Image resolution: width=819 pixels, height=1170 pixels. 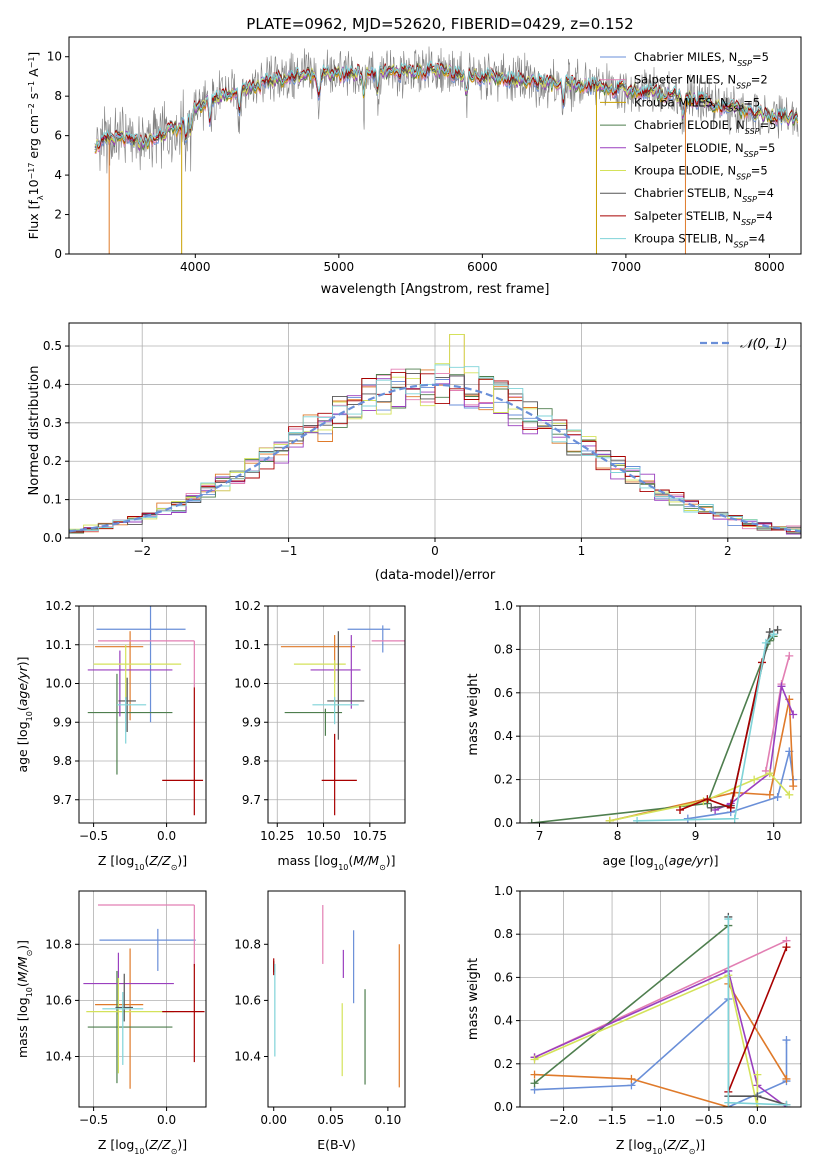 I want to click on y-tick-label: 4, so click(x=58, y=175).